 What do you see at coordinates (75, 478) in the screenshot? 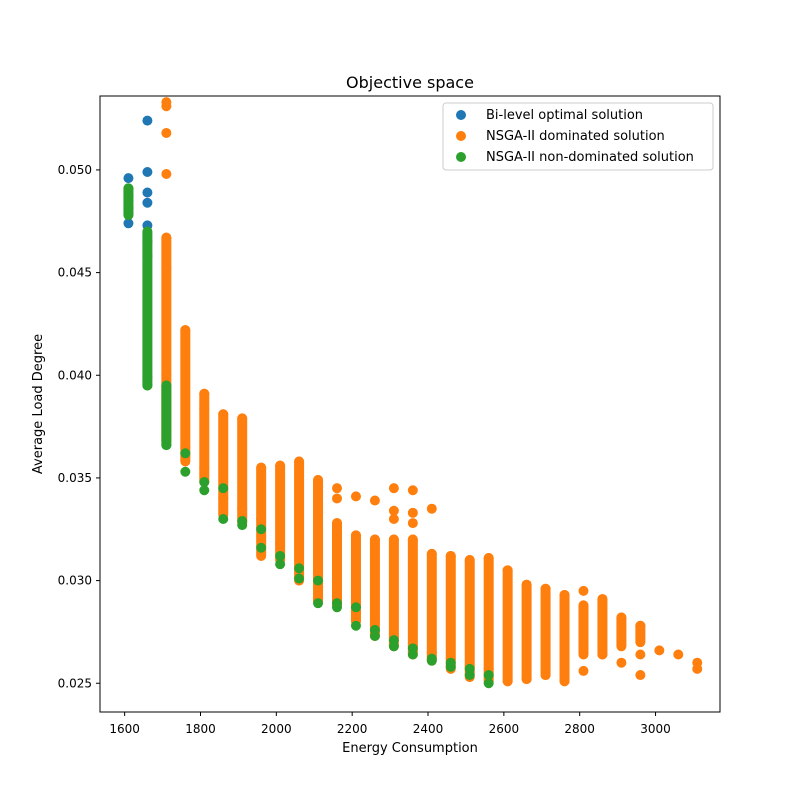
I see `y-tick-label: 0.035` at bounding box center [75, 478].